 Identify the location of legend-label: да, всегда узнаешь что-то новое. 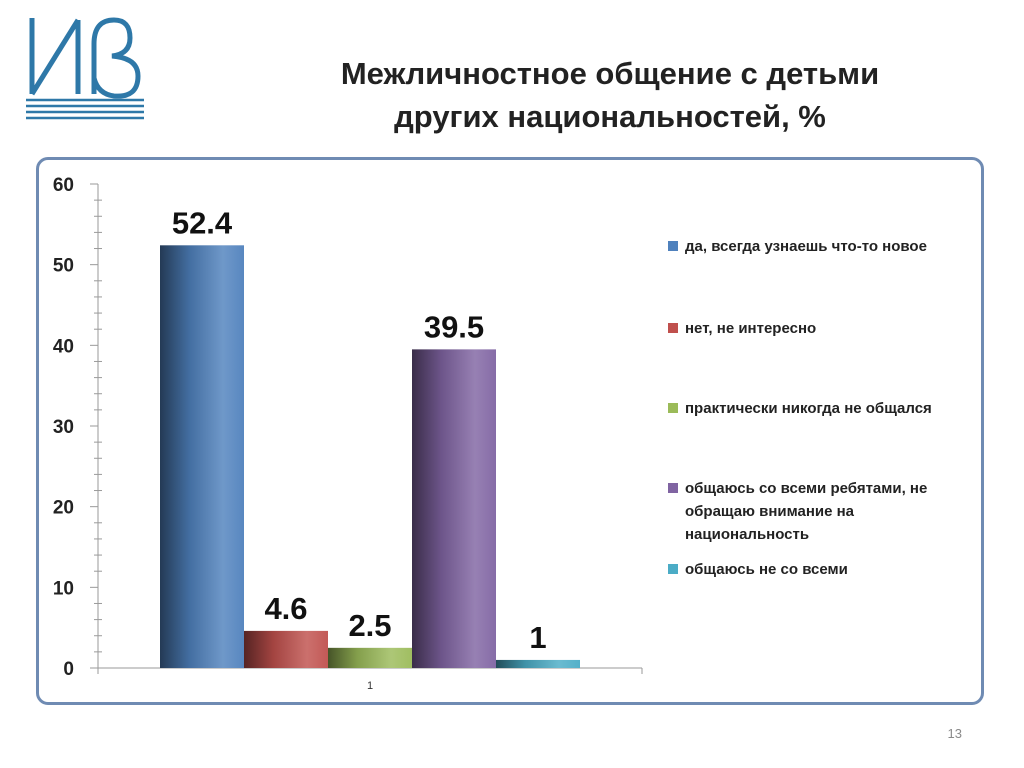
(806, 246).